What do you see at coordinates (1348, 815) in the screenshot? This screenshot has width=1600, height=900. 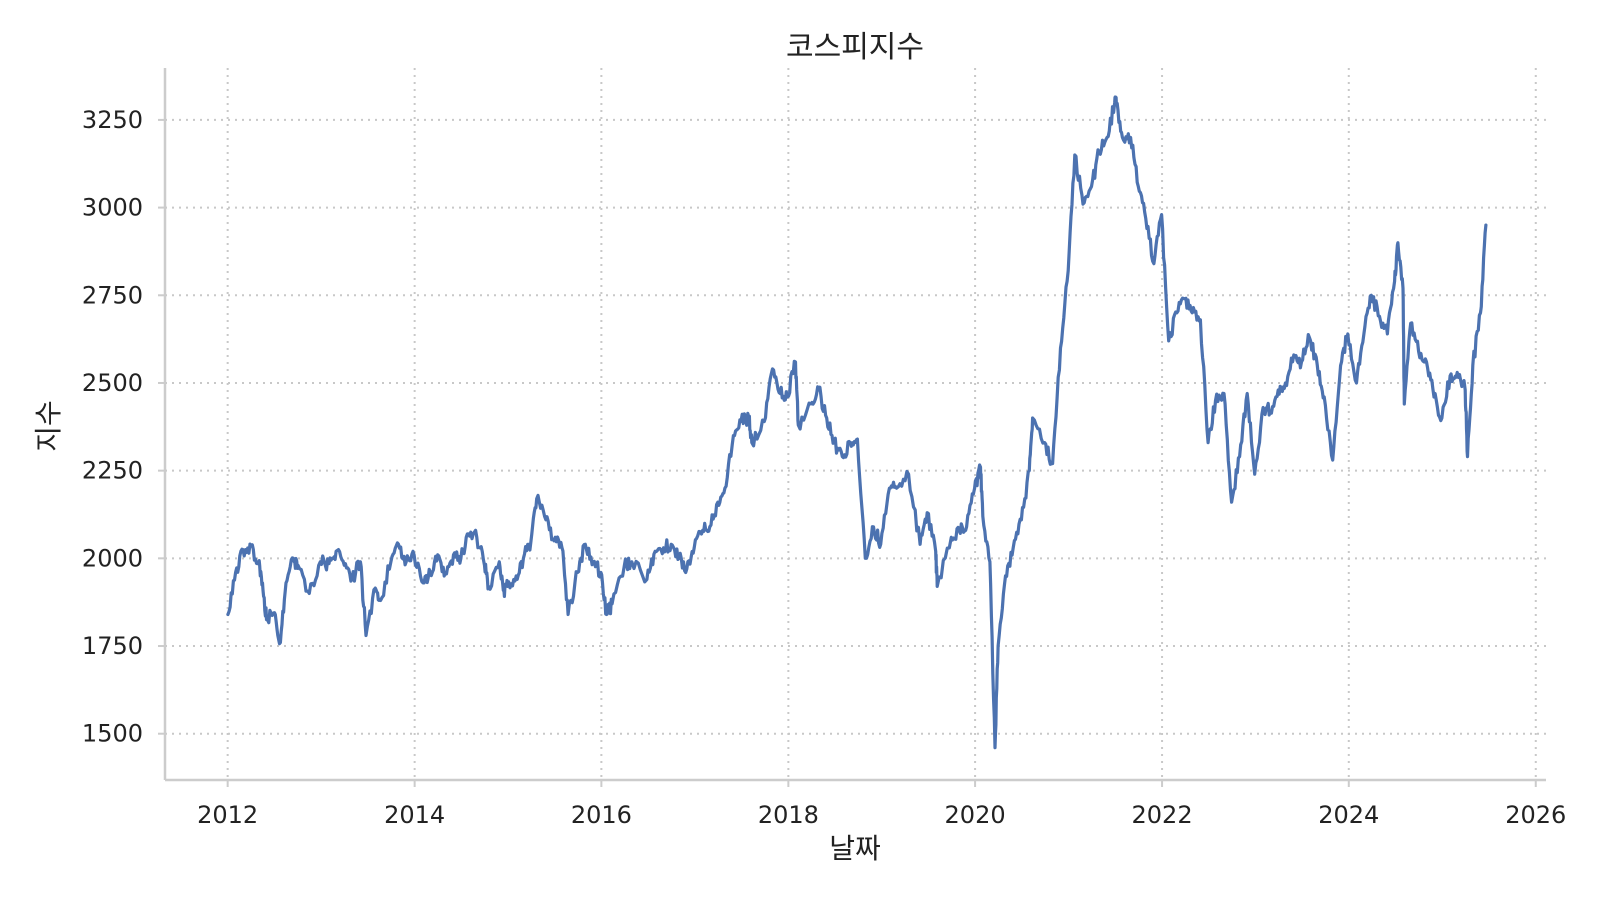 I see `x-tick-label-6: 2024` at bounding box center [1348, 815].